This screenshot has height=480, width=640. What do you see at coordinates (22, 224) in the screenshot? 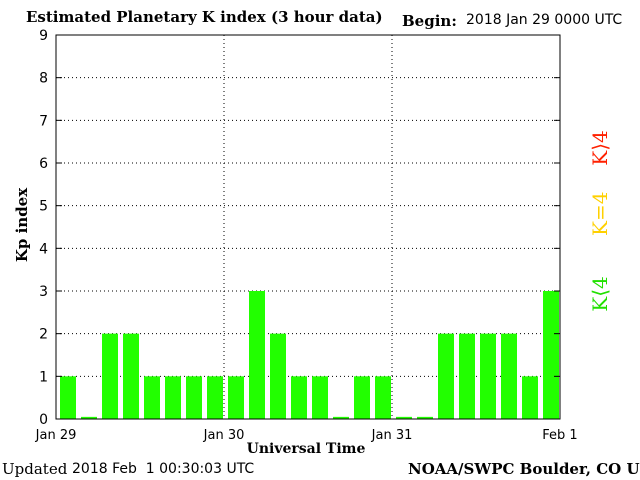
I see `y-axis-label: Kp index` at bounding box center [22, 224].